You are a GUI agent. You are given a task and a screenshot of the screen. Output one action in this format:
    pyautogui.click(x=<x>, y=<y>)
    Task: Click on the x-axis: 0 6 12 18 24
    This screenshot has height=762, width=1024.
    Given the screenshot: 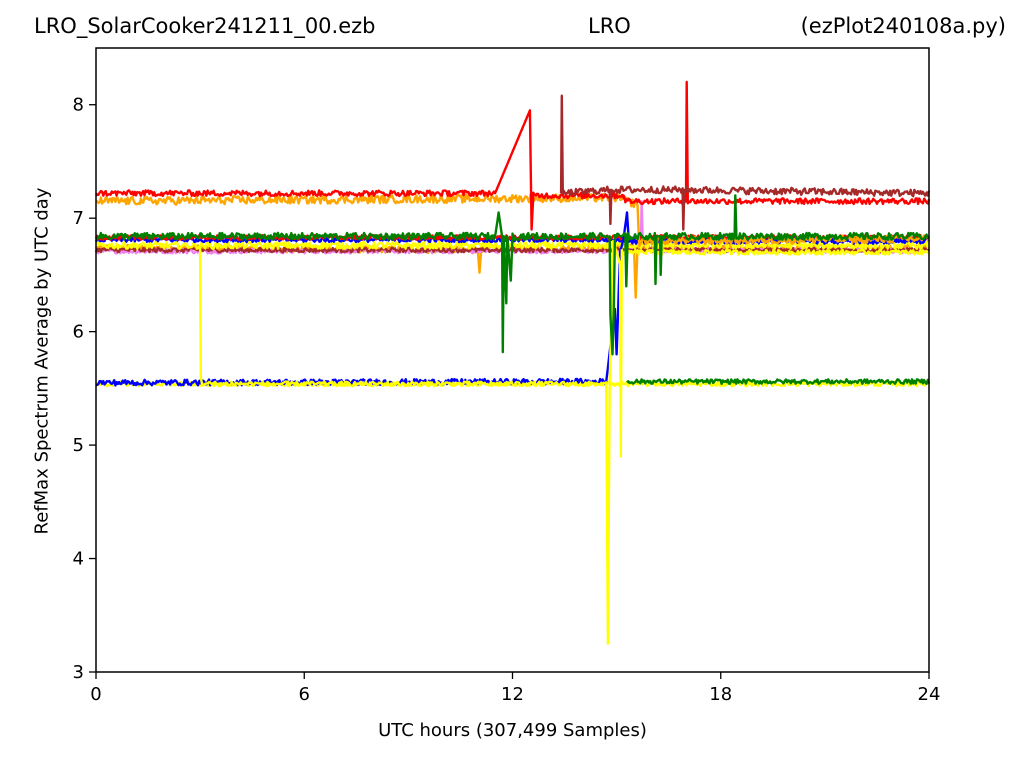 What is the action you would take?
    pyautogui.click(x=515, y=688)
    